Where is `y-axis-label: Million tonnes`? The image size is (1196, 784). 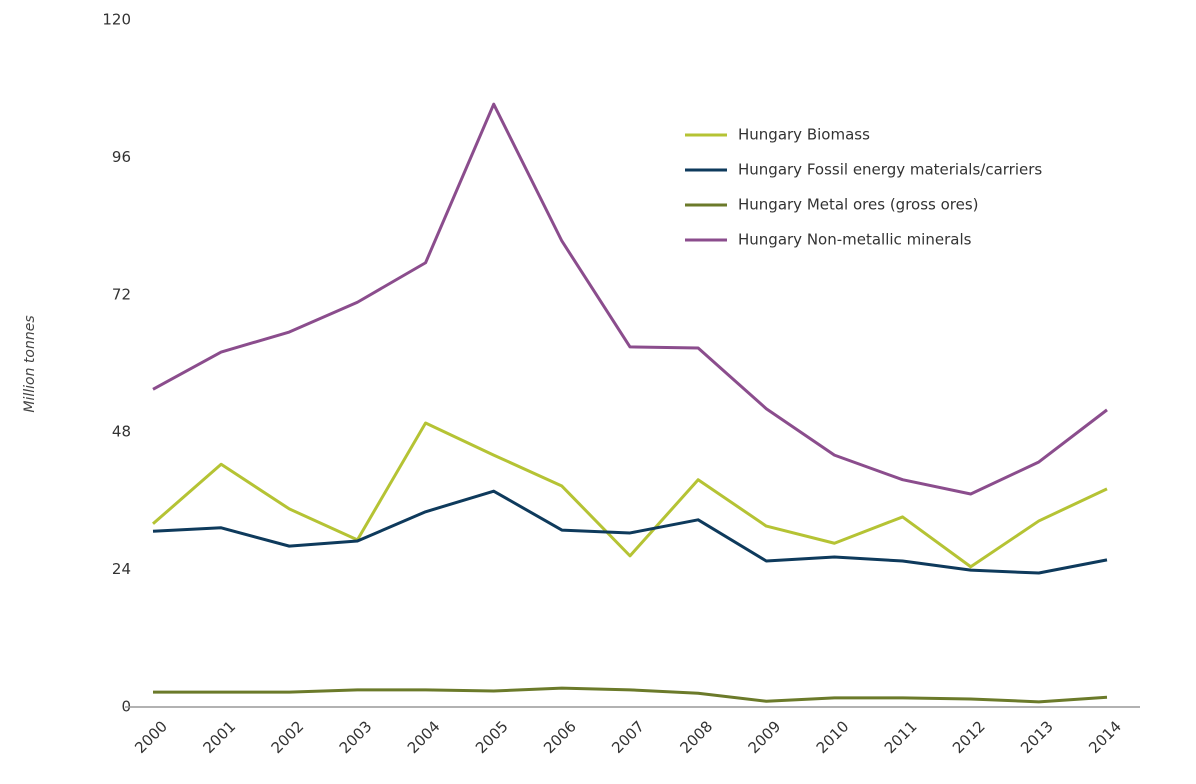
y-axis-label: Million tonnes is located at coordinates (30, 363).